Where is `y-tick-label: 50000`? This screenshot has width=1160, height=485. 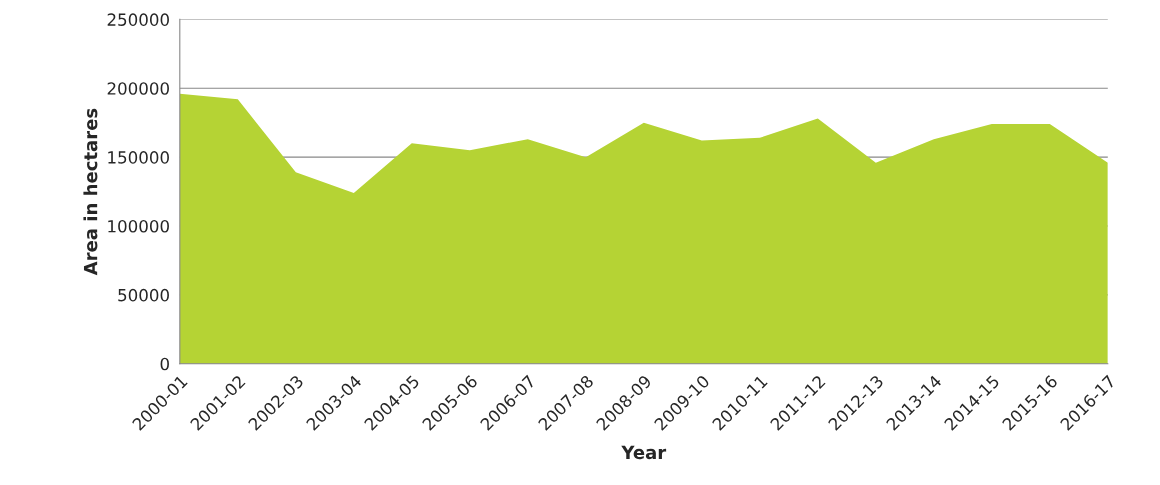
y-tick-label: 50000 is located at coordinates (143, 295).